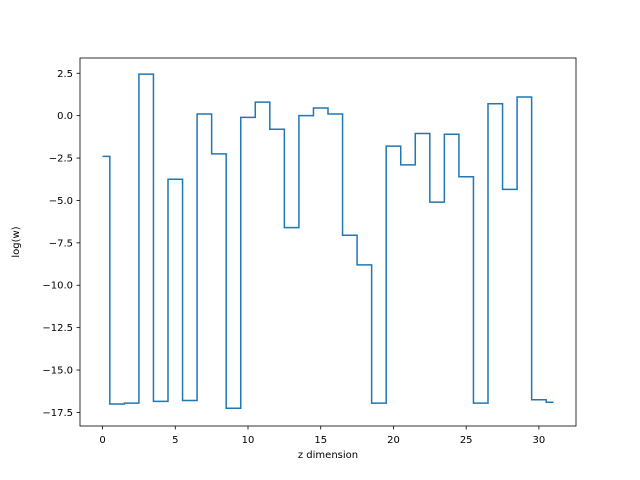  I want to click on x-axis: 0 5 10 15 20 25 30, so click(322, 436).